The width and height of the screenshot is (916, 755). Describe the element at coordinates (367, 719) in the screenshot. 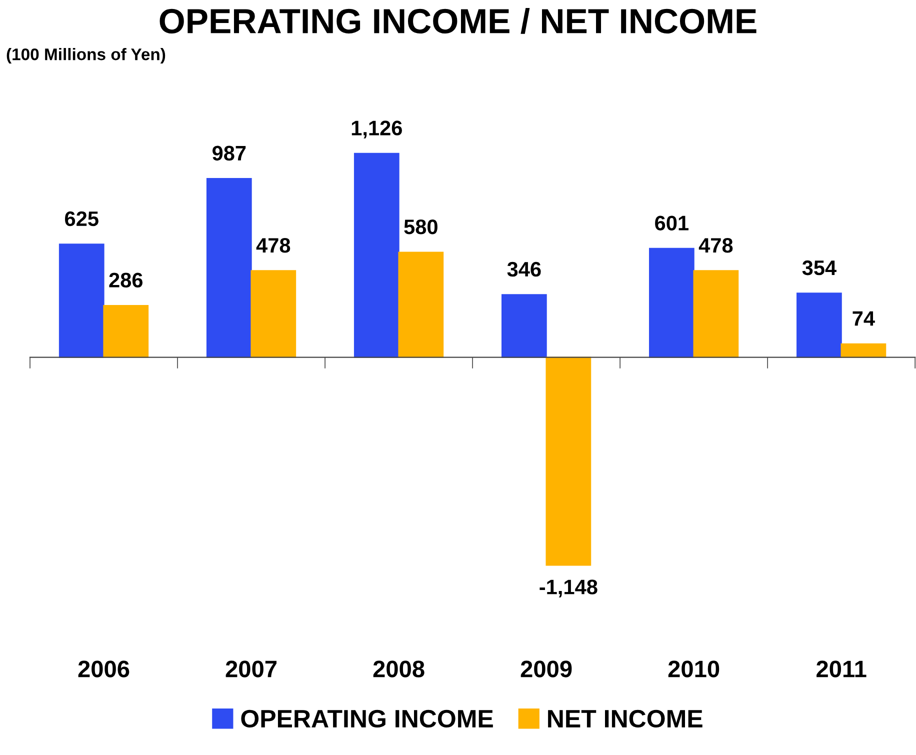

I see `legend-label: OPERATING INCOME` at that location.